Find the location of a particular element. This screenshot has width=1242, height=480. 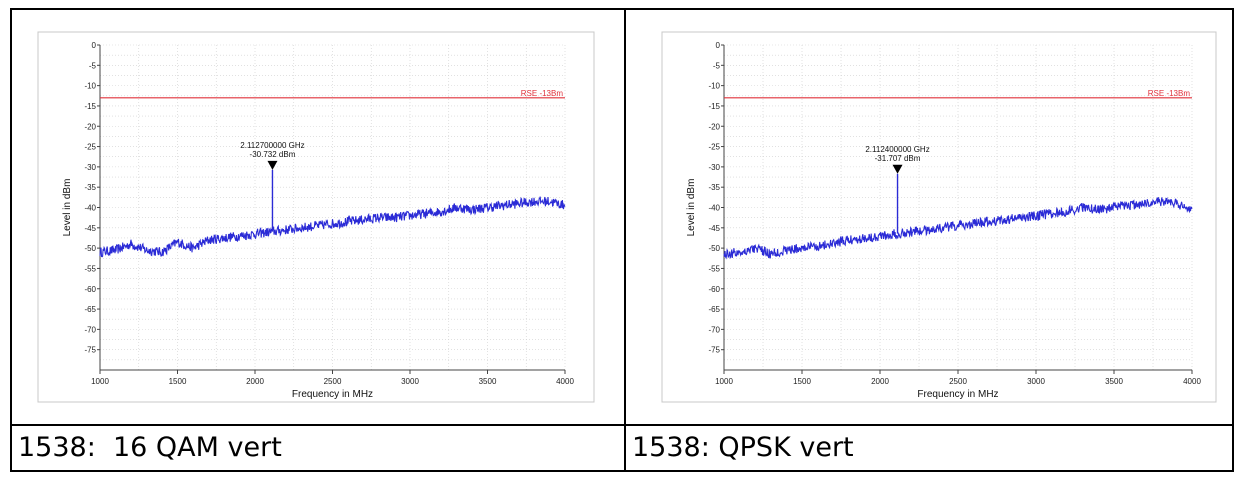

row-divider is located at coordinates (622, 425).